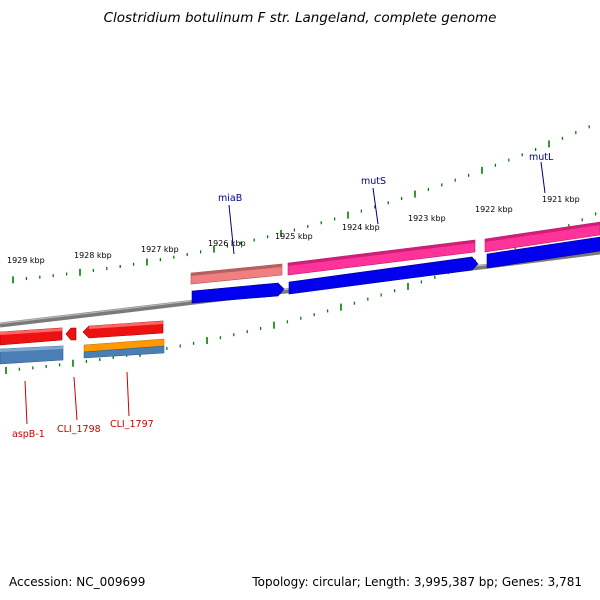 This screenshot has width=600, height=600. Describe the element at coordinates (238, 293) in the screenshot. I see `gene-miaB-arrow` at that location.